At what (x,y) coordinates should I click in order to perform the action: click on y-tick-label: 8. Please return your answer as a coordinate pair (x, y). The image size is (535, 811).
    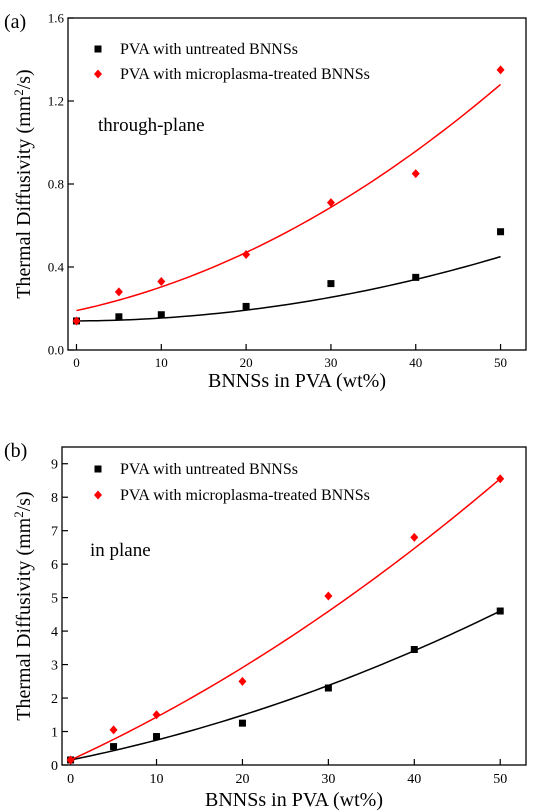
    Looking at the image, I should click on (54, 498).